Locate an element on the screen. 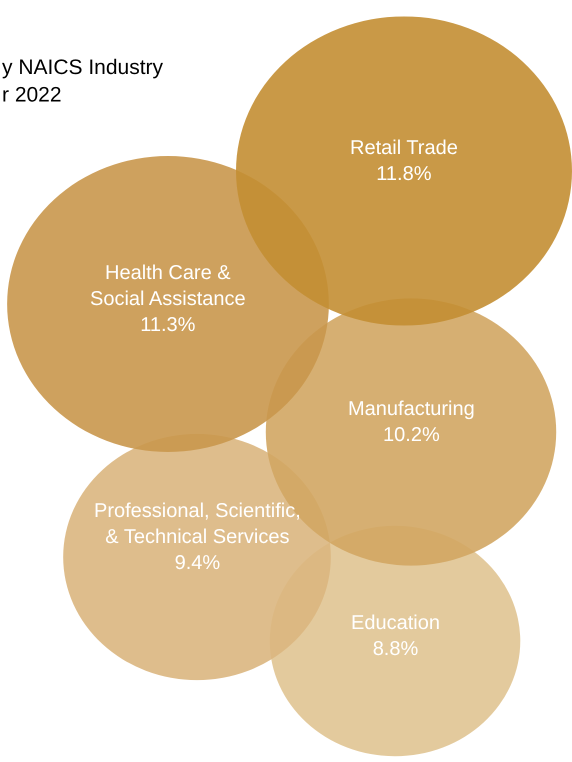 The image size is (572, 762). category-label: Manufacturing is located at coordinates (411, 409).